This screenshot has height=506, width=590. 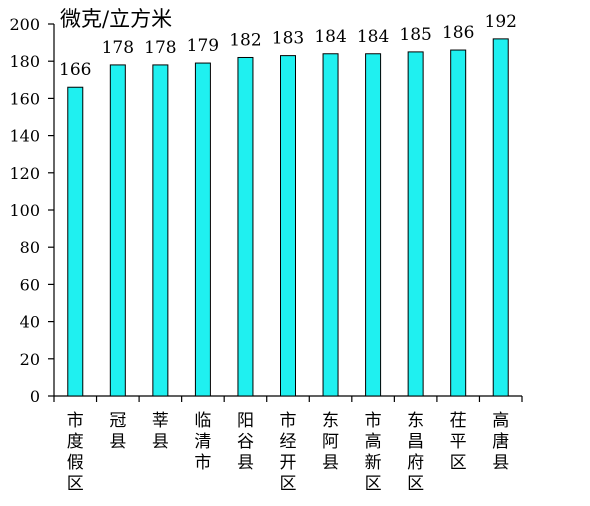 I want to click on category-label: 市高新区, so click(x=373, y=452).